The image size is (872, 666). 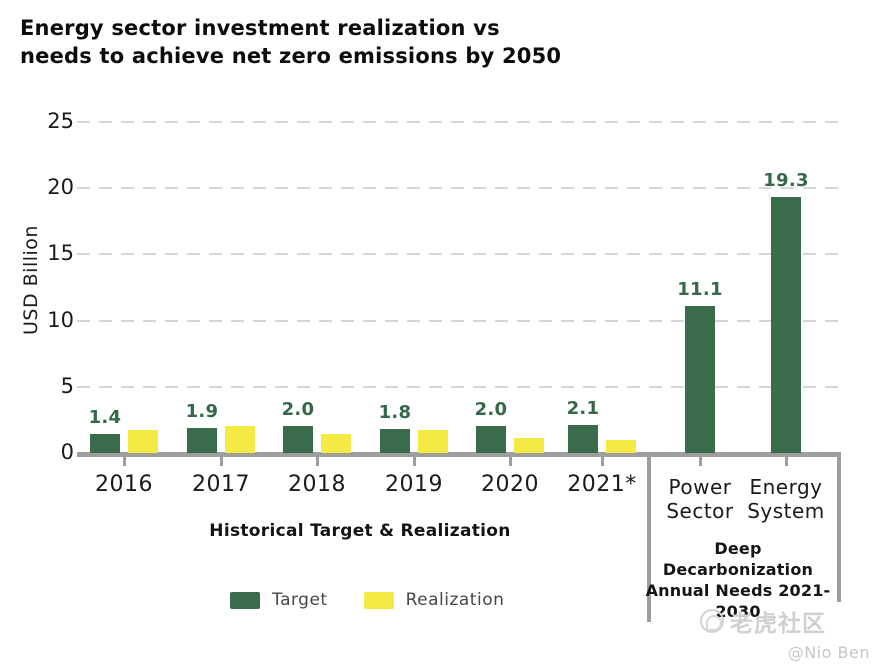 I want to click on target-bar-Power Sector, so click(x=700, y=379).